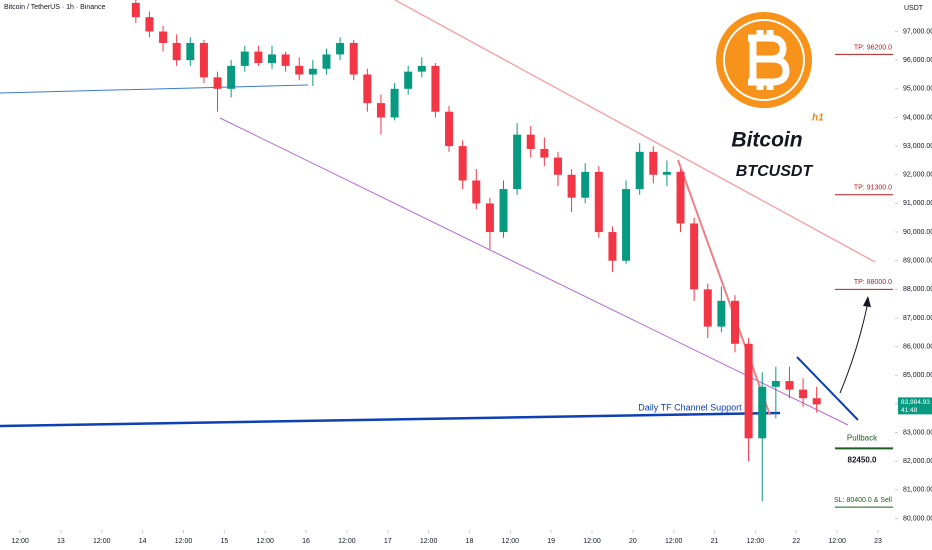 This screenshot has height=550, width=932. What do you see at coordinates (715, 541) in the screenshot?
I see `x-tick-label: 21` at bounding box center [715, 541].